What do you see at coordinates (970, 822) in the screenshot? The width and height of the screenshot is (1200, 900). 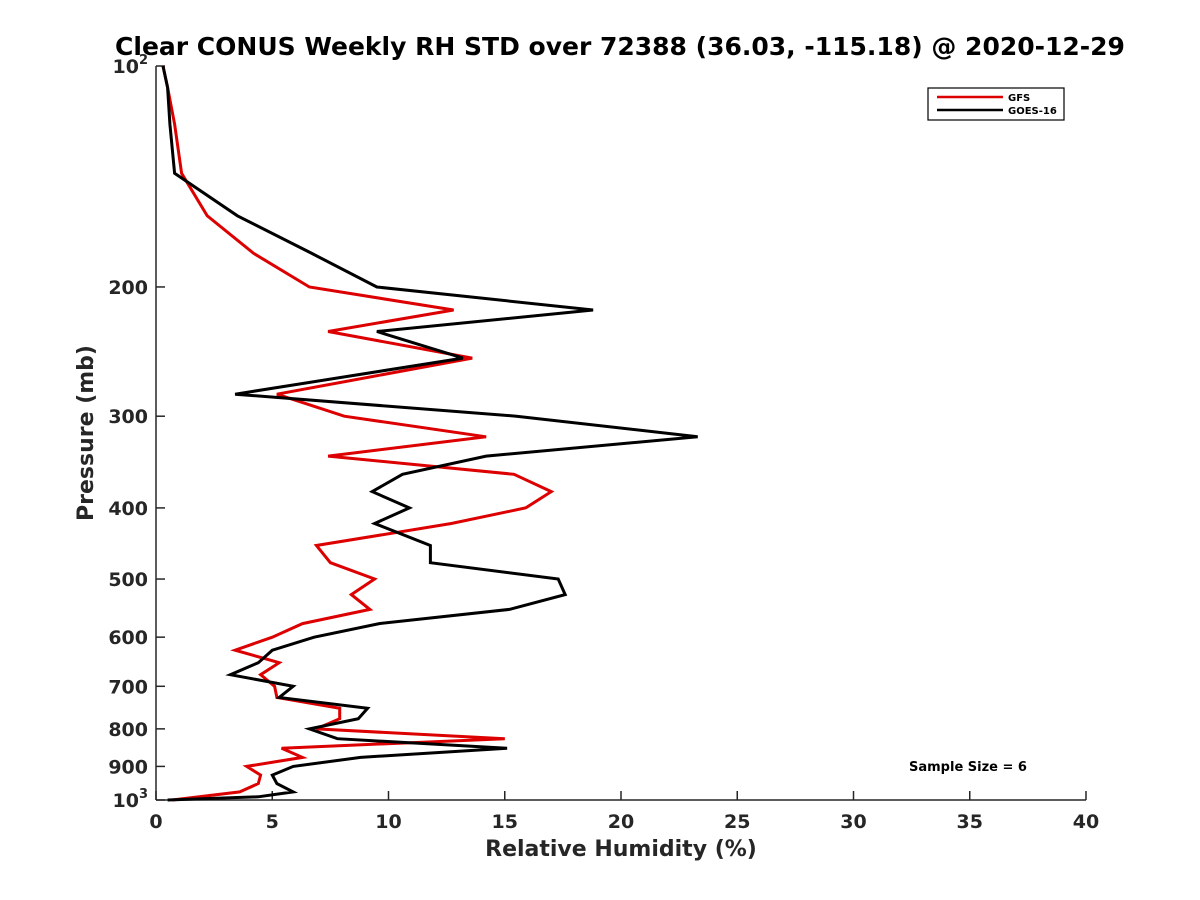 I see `x-tick-label: 35` at bounding box center [970, 822].